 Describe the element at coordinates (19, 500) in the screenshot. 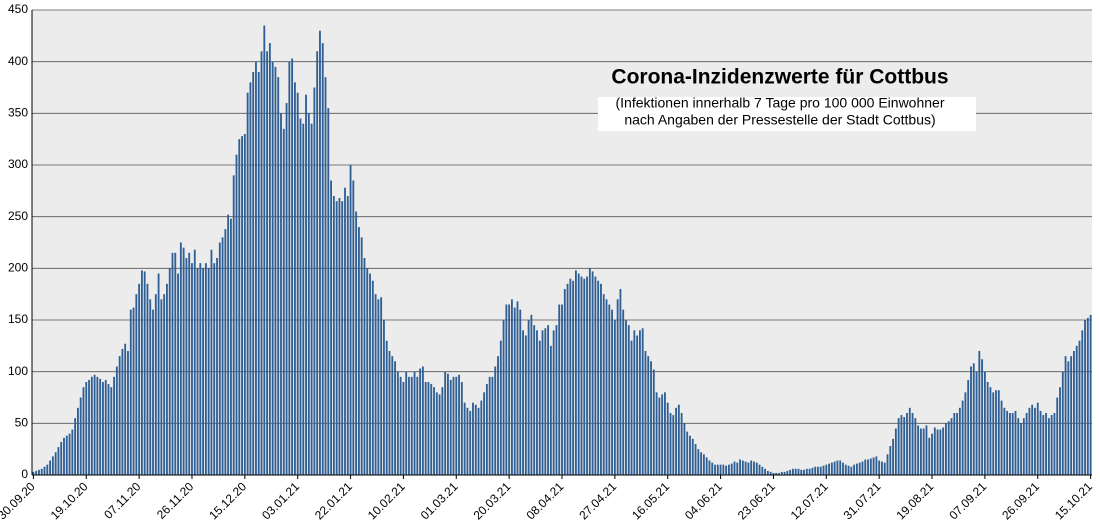

I see `x-tick-label: 30.09.20` at that location.